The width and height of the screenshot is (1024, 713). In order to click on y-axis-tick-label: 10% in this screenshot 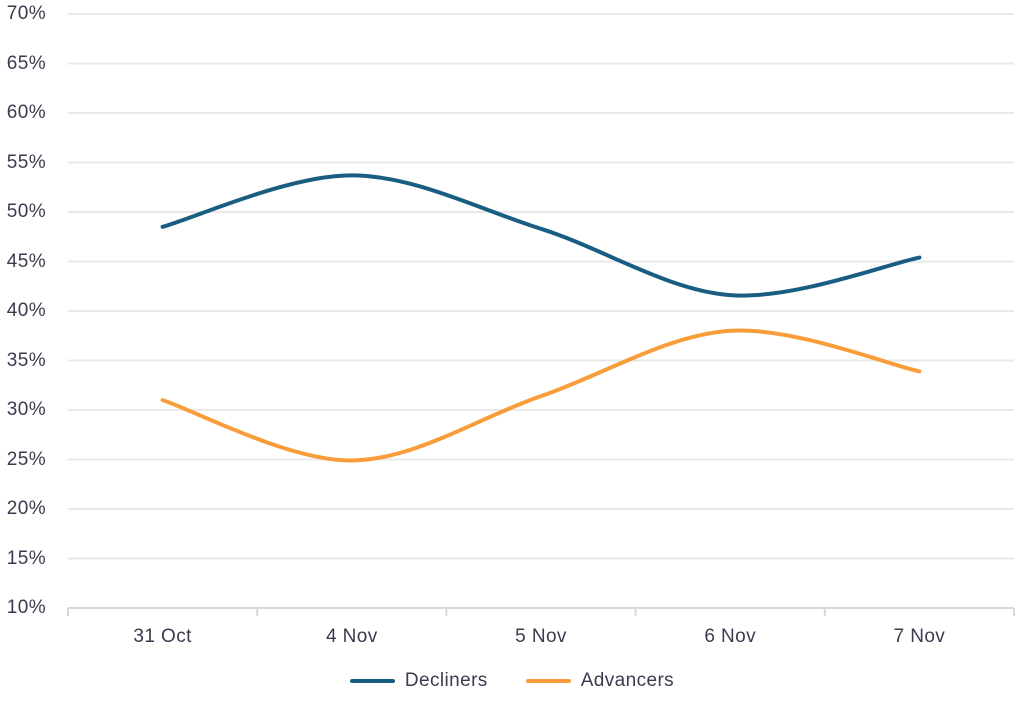, I will do `click(26, 607)`.